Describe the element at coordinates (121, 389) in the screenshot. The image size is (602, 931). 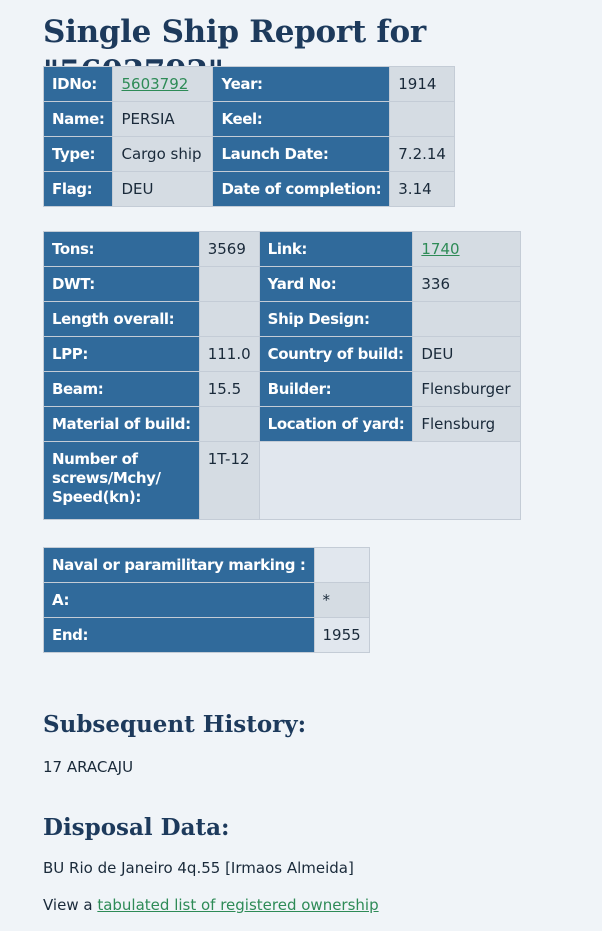
I see `beam-label: Beam:` at that location.